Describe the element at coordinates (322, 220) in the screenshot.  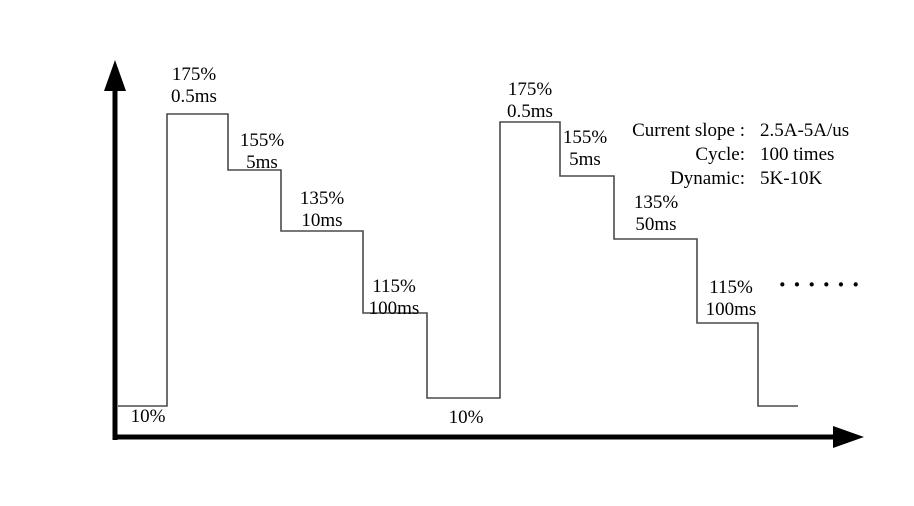
I see `duration-label: 10ms` at that location.